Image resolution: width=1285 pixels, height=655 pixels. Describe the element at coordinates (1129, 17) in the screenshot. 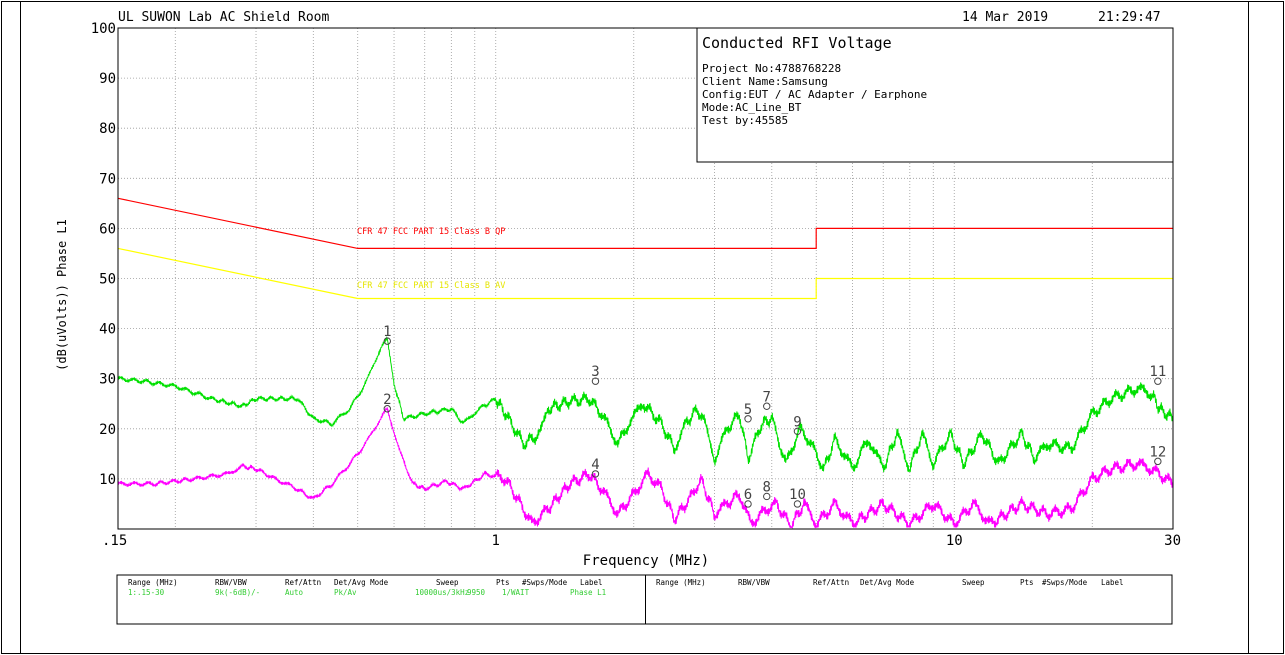

I see `header-time: 21:29:47` at that location.